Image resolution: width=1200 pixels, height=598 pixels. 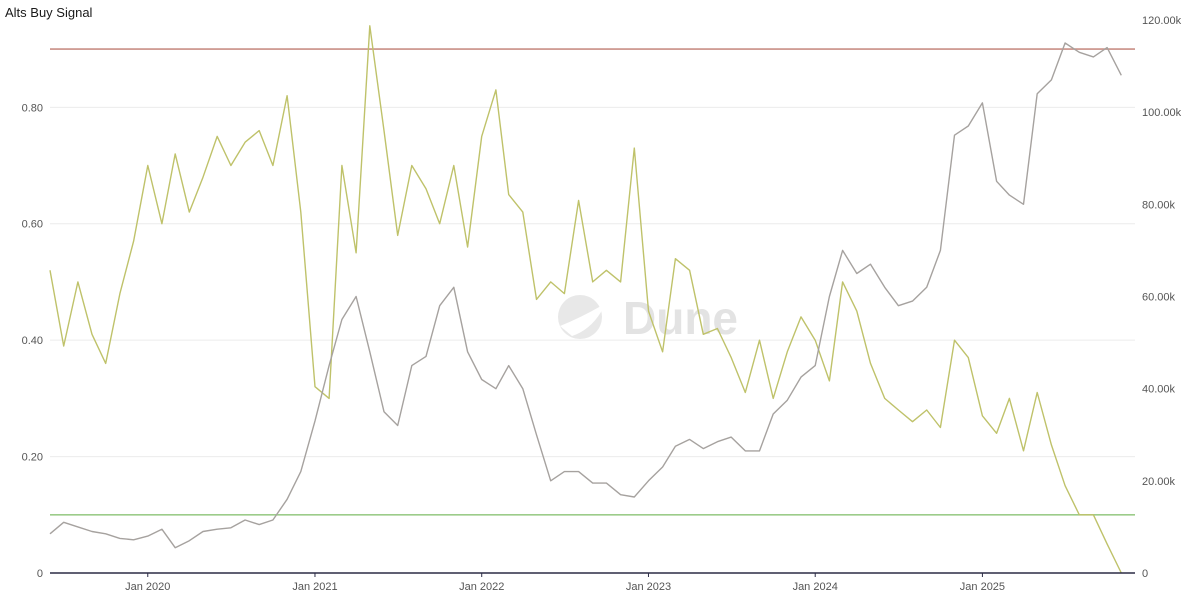 I want to click on y-tick-label: 0.40, so click(x=32, y=341).